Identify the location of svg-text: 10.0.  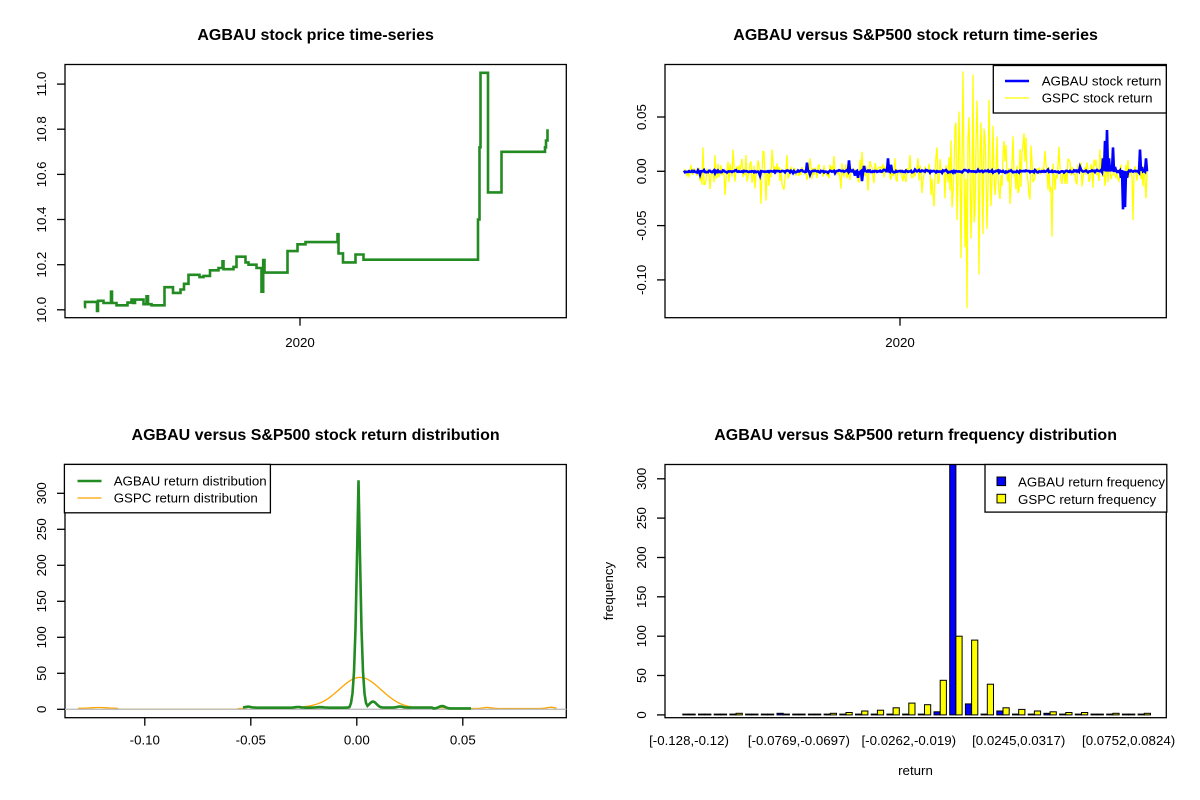
(41, 310).